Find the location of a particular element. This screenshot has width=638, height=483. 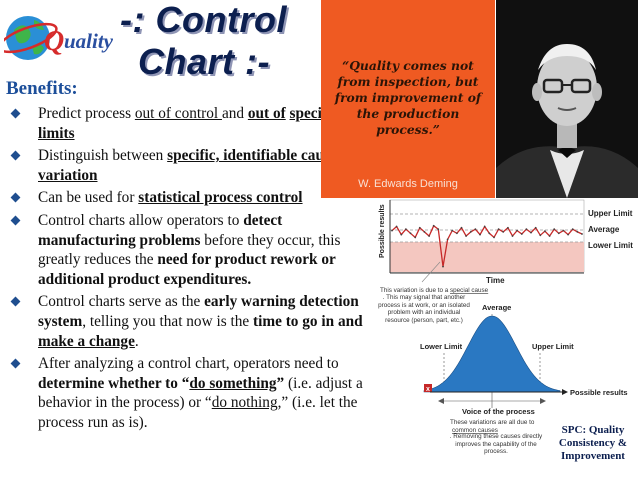

benefit-text-run: early warning detection system is located at coordinates (198, 311).